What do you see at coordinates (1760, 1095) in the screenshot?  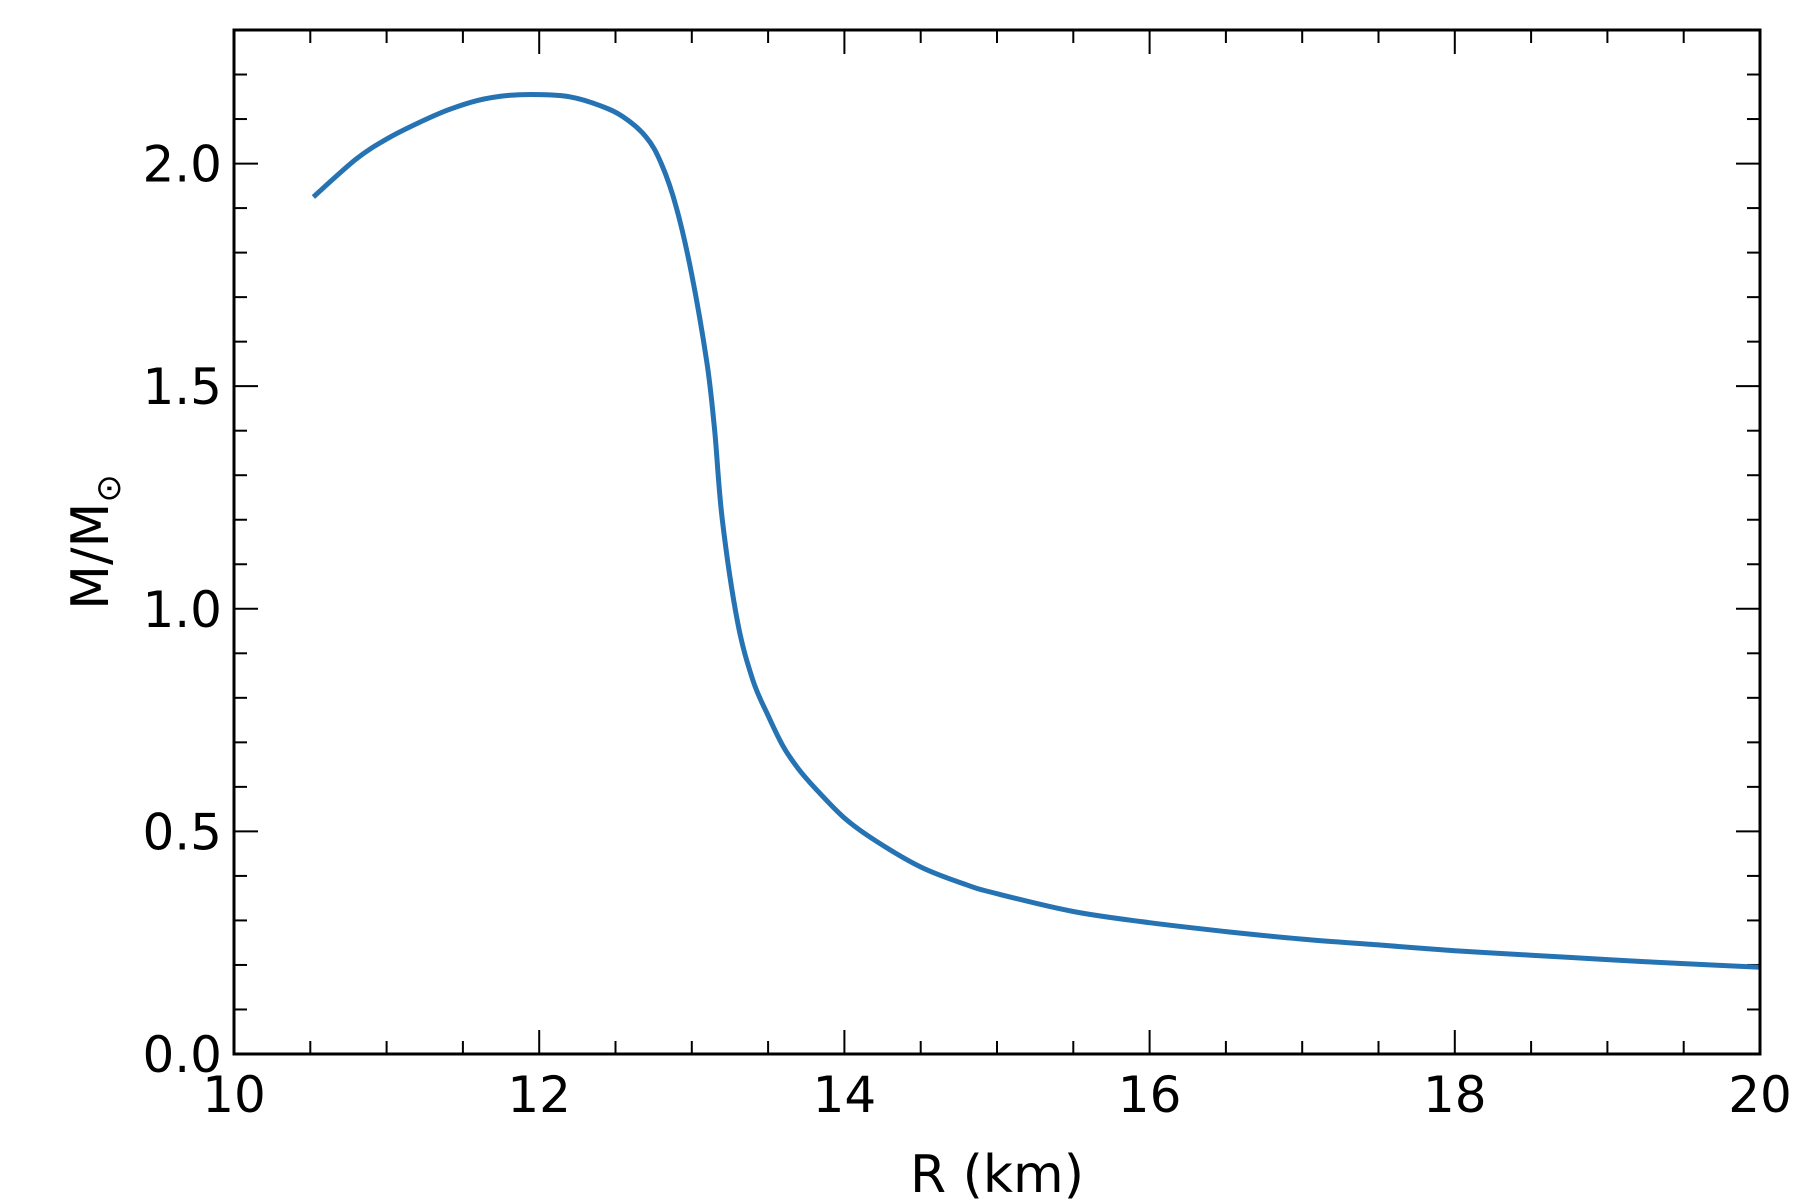 I see `x-tick-label: 20` at bounding box center [1760, 1095].